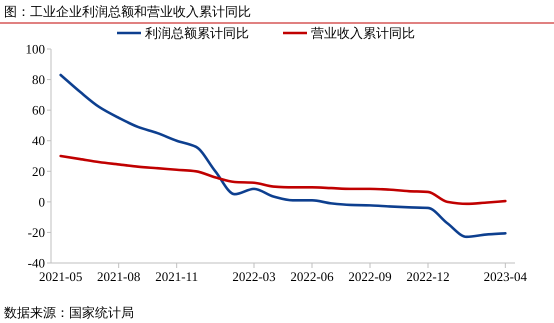  Describe the element at coordinates (38, 110) in the screenshot. I see `y-tick-label: 60` at that location.